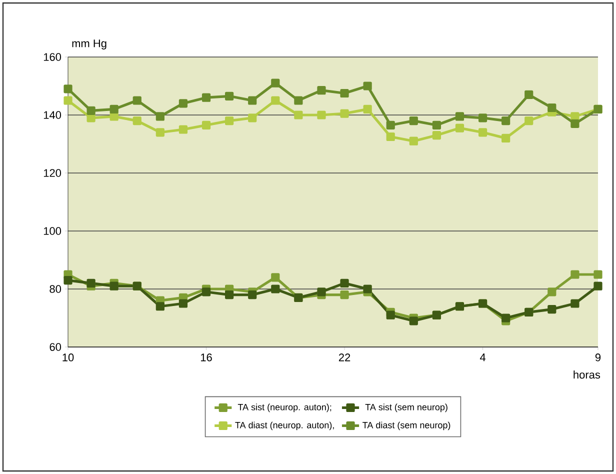 Image resolution: width=616 pixels, height=474 pixels. What do you see at coordinates (587, 374) in the screenshot?
I see `x-axis-title: horas` at bounding box center [587, 374].